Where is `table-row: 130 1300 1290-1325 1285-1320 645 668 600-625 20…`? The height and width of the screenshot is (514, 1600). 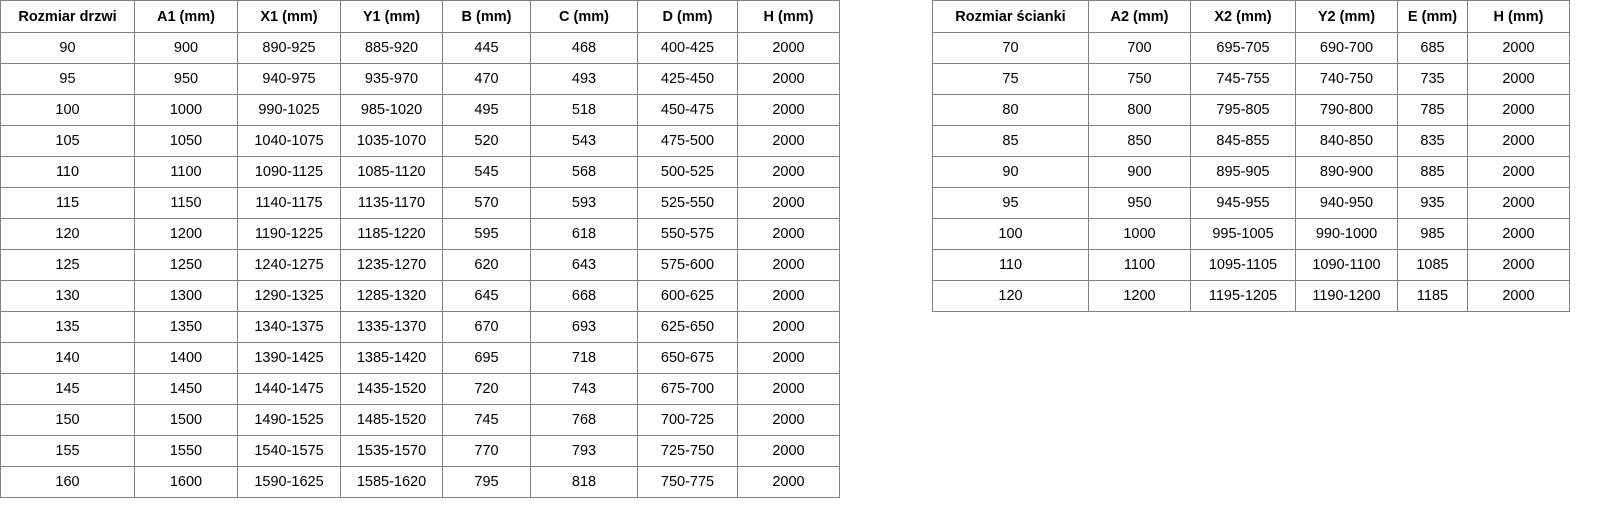
table-row: 130 1300 1290-1325 1285-1320 645 668 600-625 20… is located at coordinates (420, 296).